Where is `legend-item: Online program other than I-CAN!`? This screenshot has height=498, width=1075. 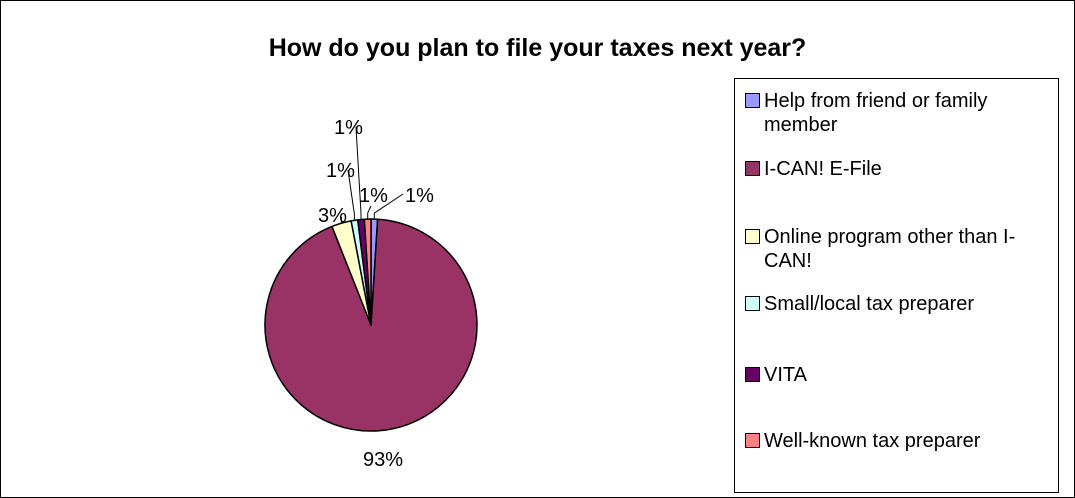
legend-item: Online program other than I-CAN! is located at coordinates (889, 249).